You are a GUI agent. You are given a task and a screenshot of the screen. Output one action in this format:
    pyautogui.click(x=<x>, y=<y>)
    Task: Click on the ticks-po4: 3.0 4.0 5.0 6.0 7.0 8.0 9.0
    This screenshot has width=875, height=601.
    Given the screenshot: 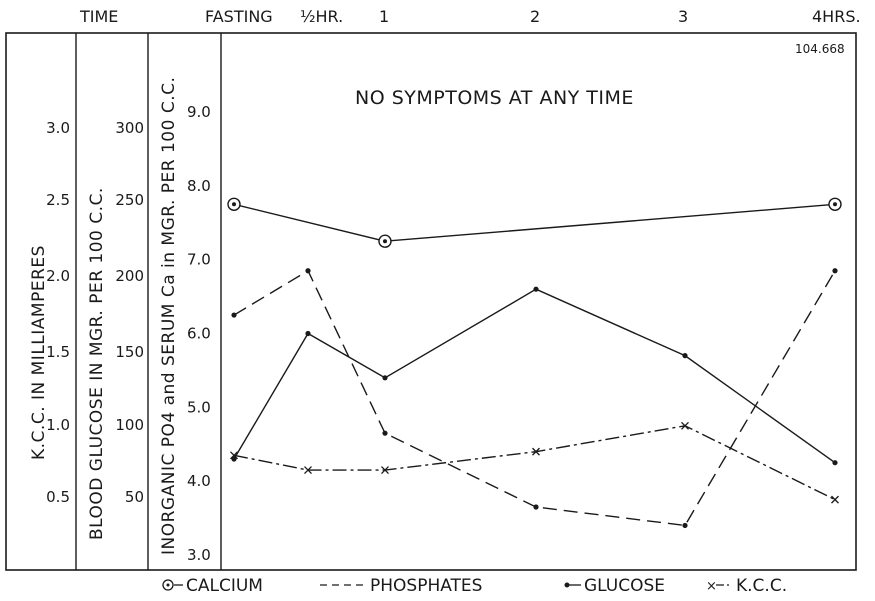 What is the action you would take?
    pyautogui.click(x=199, y=333)
    